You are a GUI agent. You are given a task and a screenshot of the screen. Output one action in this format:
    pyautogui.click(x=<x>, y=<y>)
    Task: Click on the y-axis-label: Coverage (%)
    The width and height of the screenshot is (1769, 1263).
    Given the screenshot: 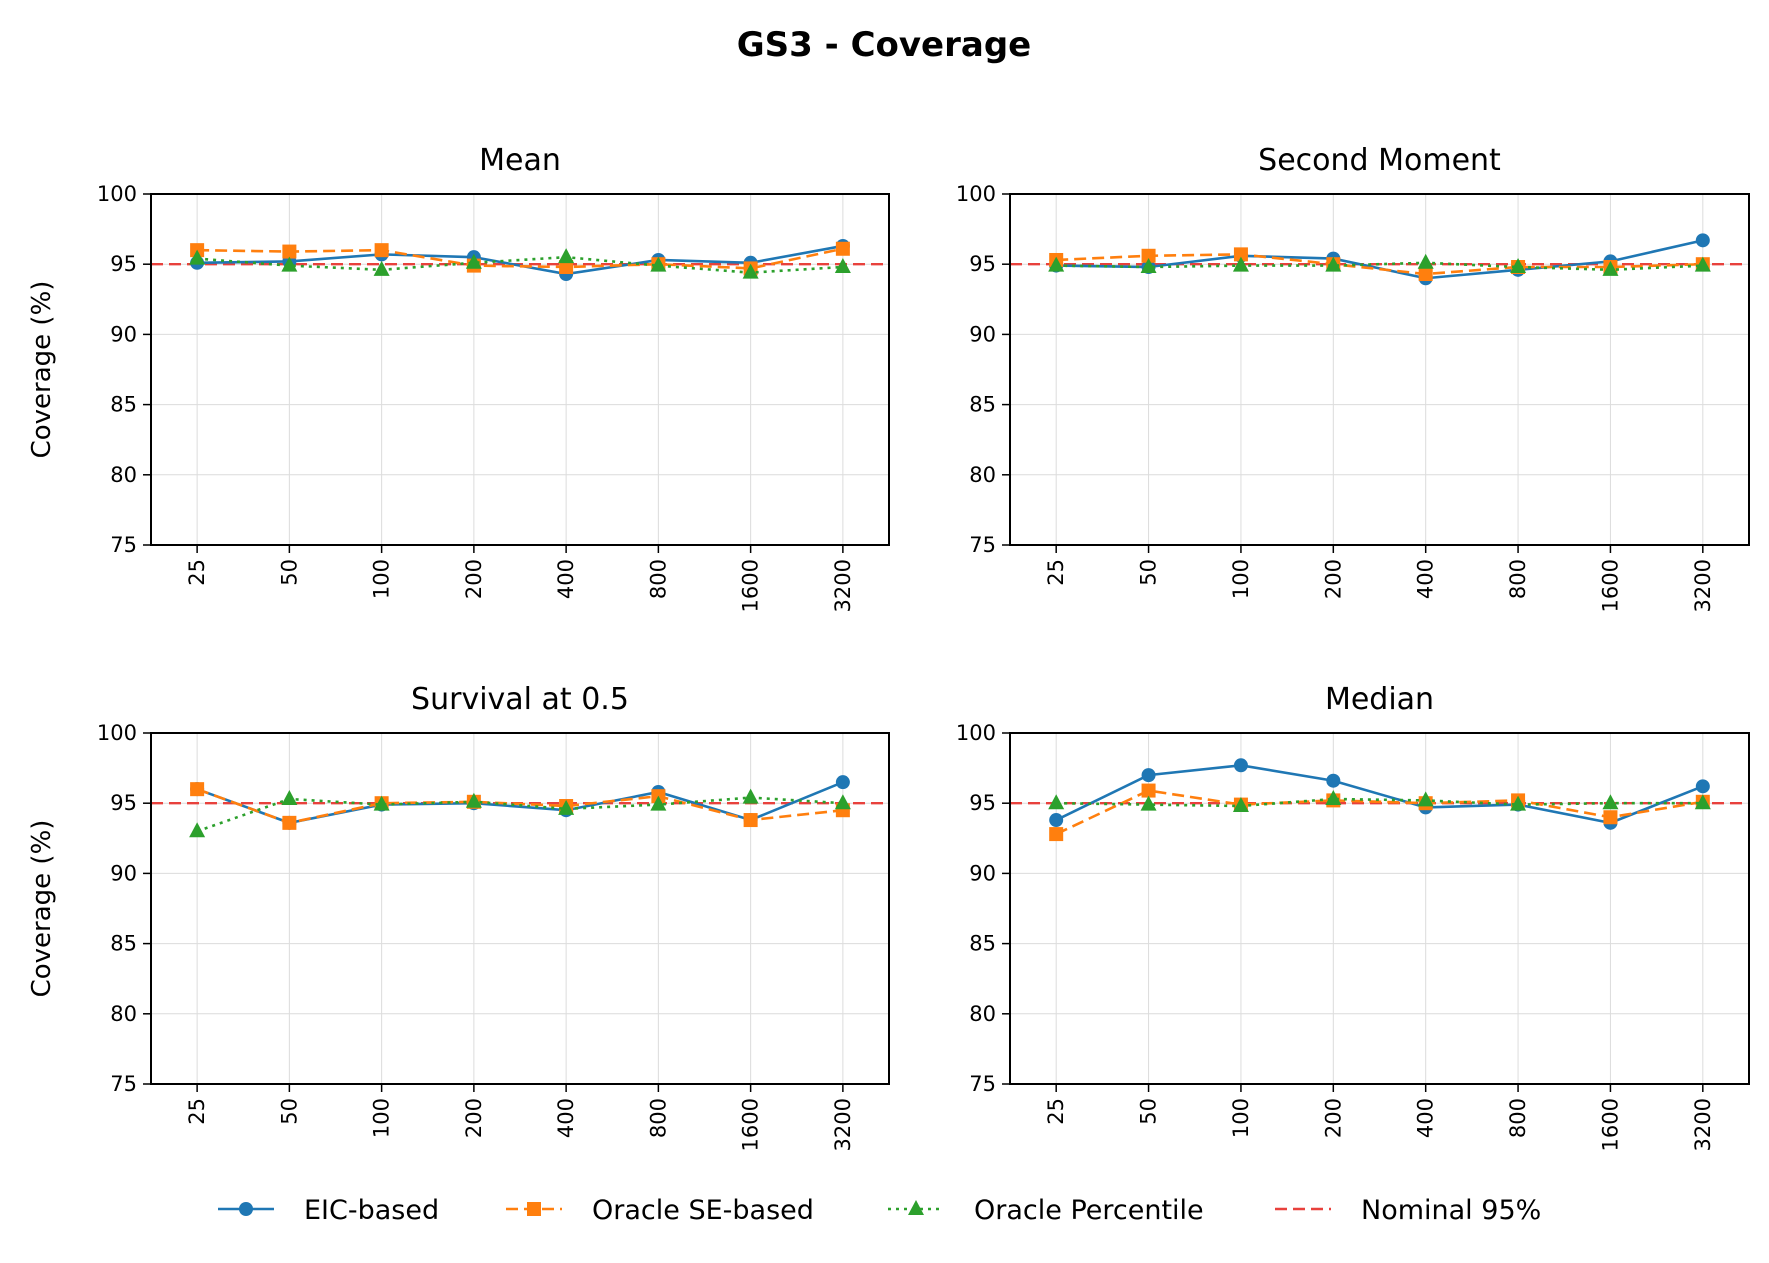 What is the action you would take?
    pyautogui.click(x=42, y=909)
    